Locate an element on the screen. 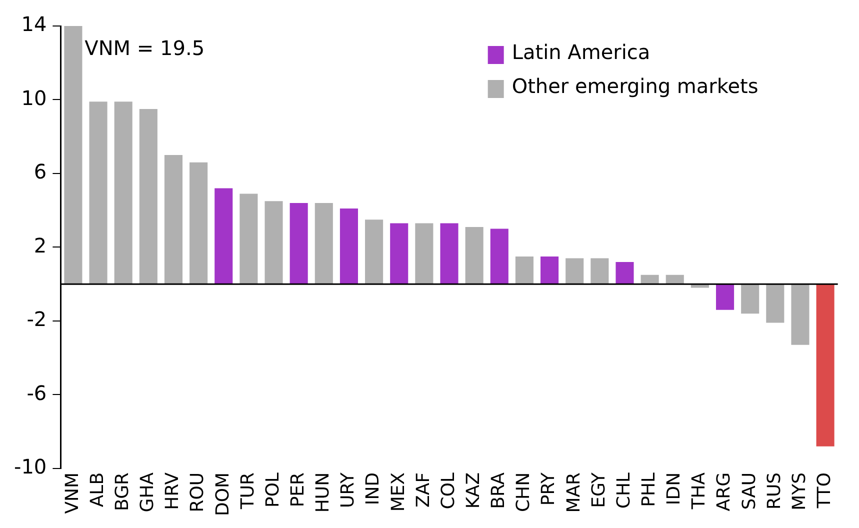 The height and width of the screenshot is (528, 859). x-tick-label: EGY is located at coordinates (599, 489).